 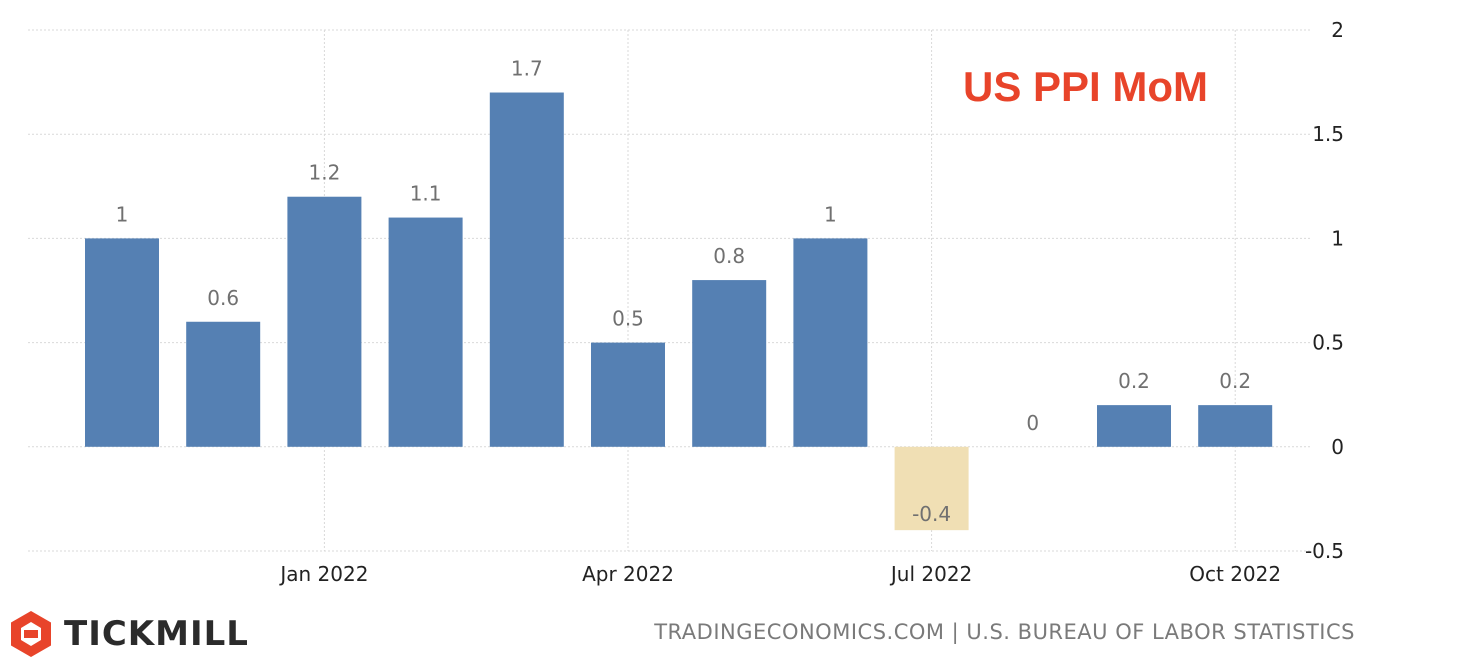 I want to click on bar-apr-2022, so click(x=628, y=394).